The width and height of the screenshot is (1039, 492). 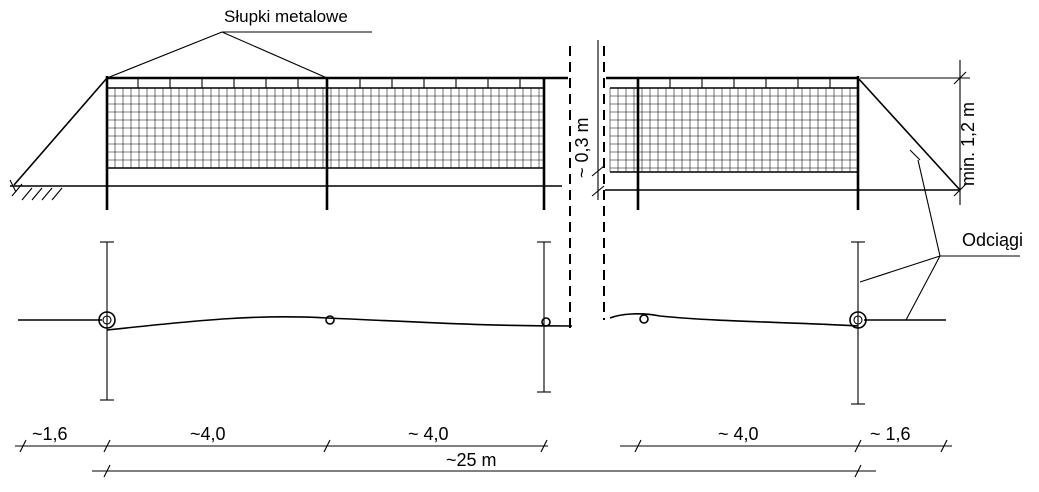 I want to click on mesh-right, so click(x=734, y=129).